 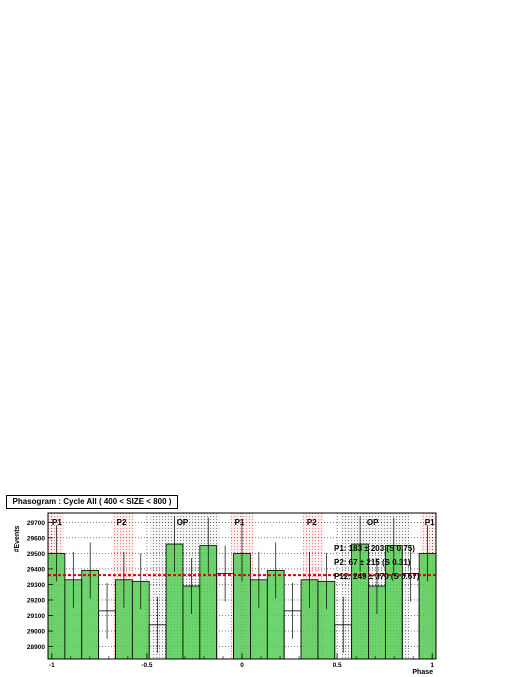 What do you see at coordinates (372, 562) in the screenshot?
I see `annotation-line: P2: 67 ± 215 (S 0.31)` at bounding box center [372, 562].